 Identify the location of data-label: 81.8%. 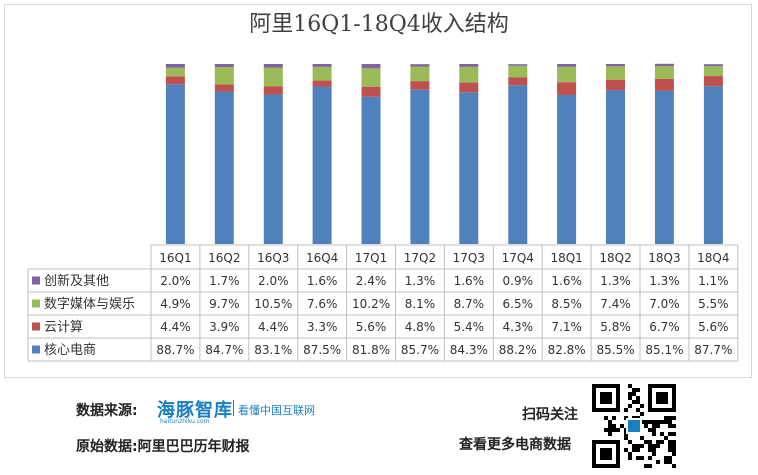
(371, 350).